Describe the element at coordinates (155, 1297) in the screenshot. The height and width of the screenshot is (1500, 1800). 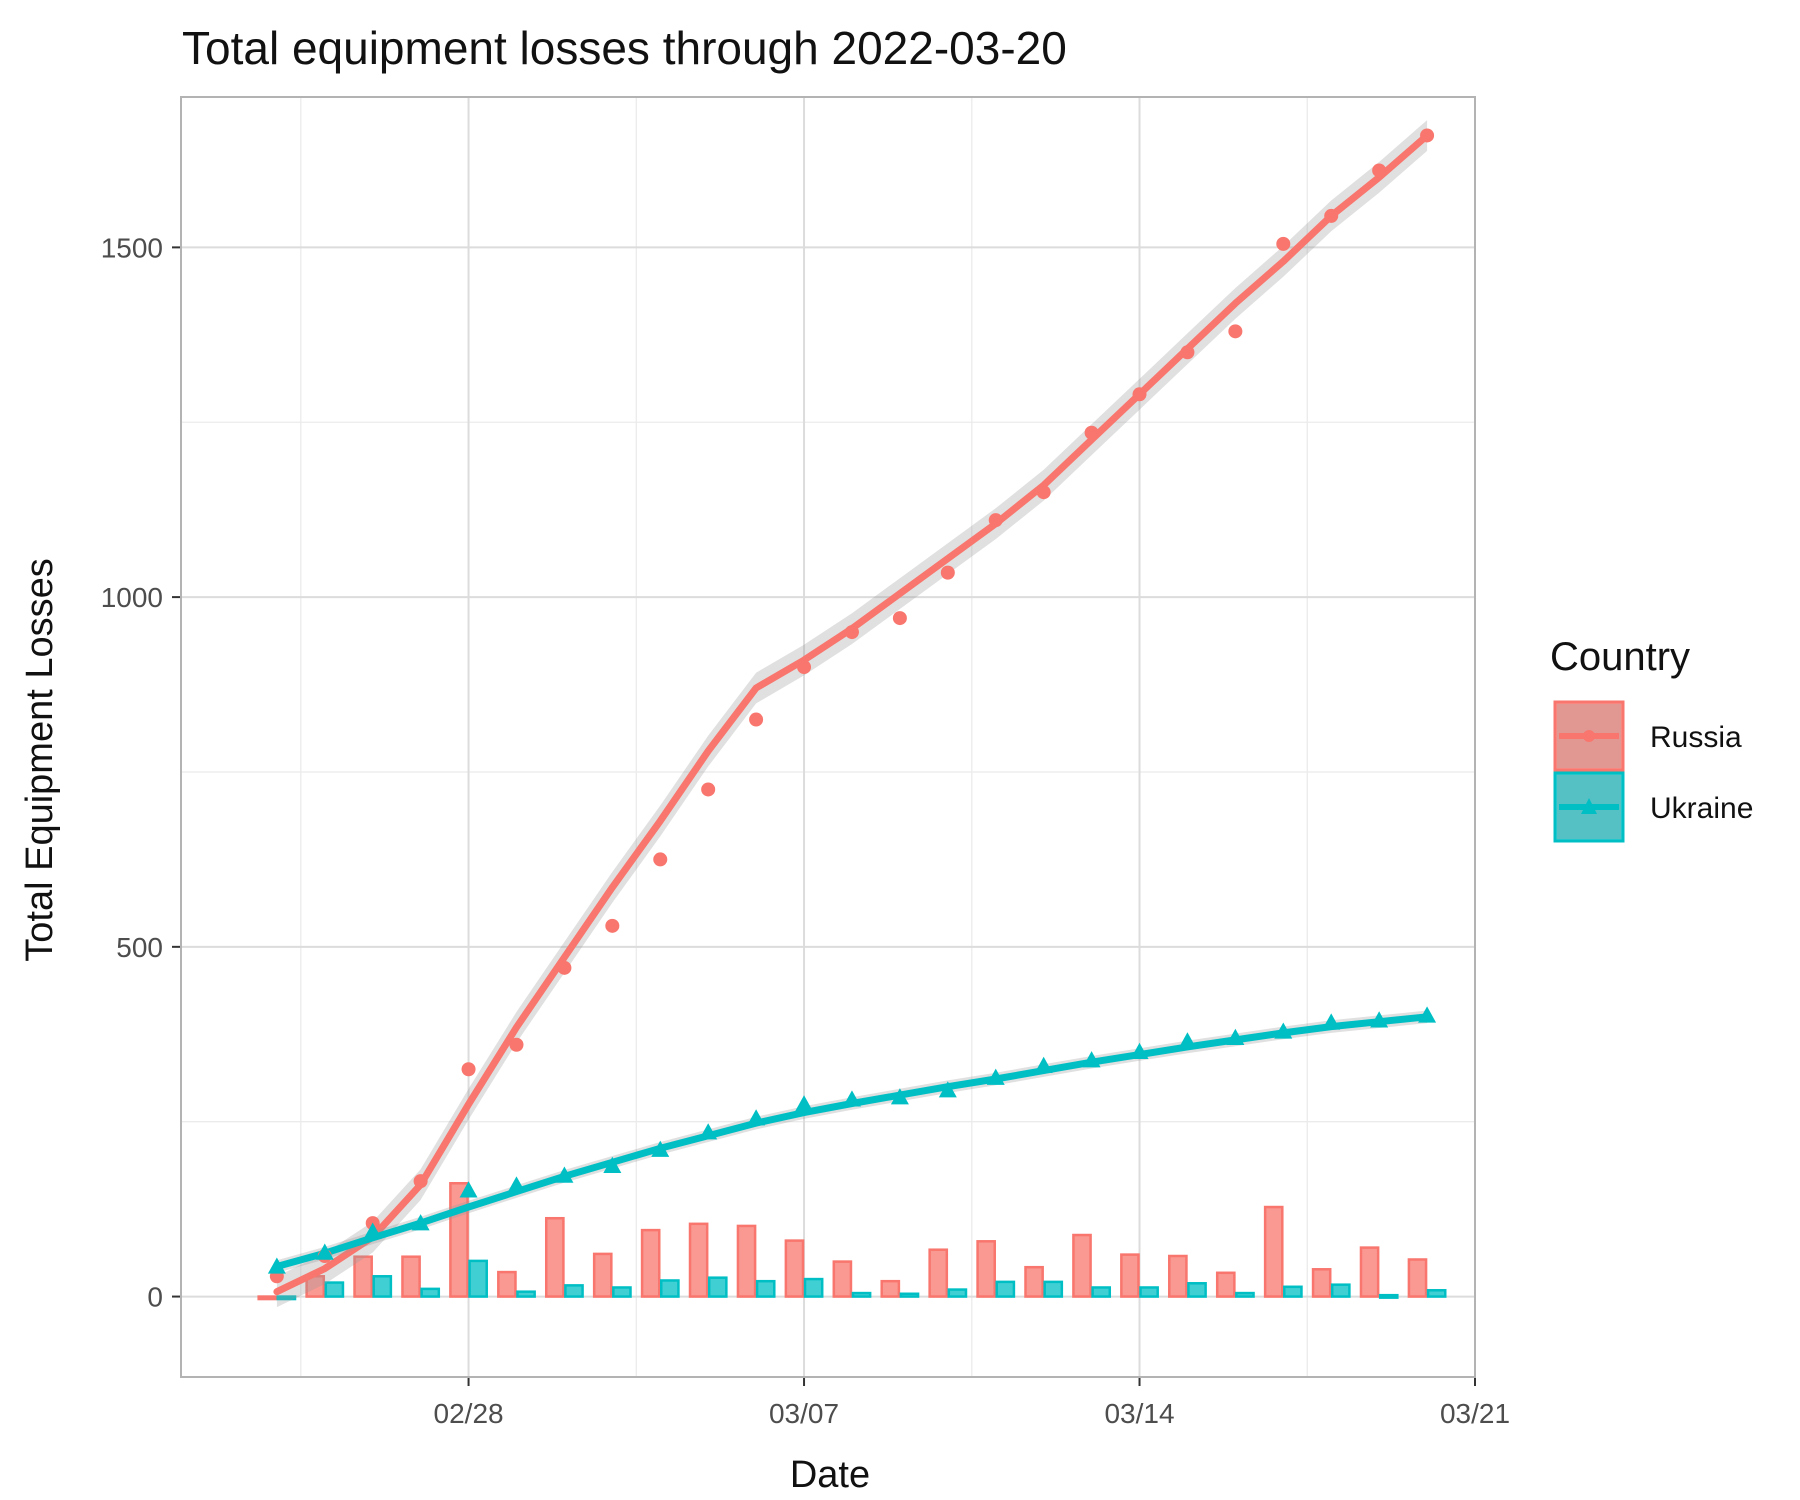
I see `y-tick-label: 0` at that location.